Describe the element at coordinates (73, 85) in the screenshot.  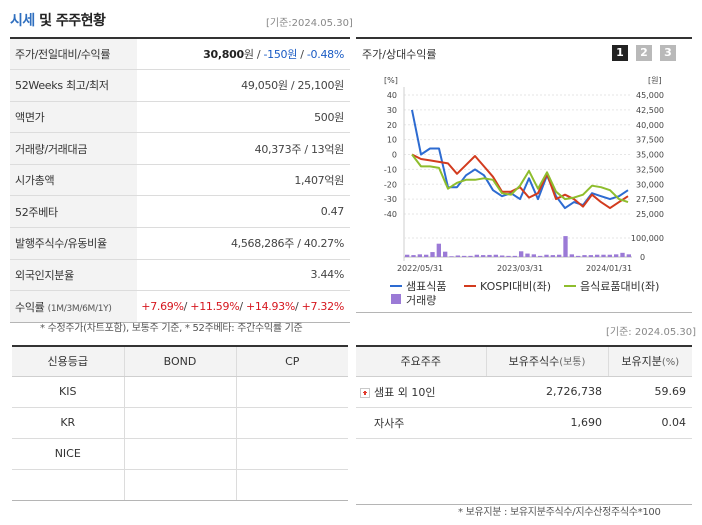
I see `info-key: 52Weeks 최고/최저` at that location.